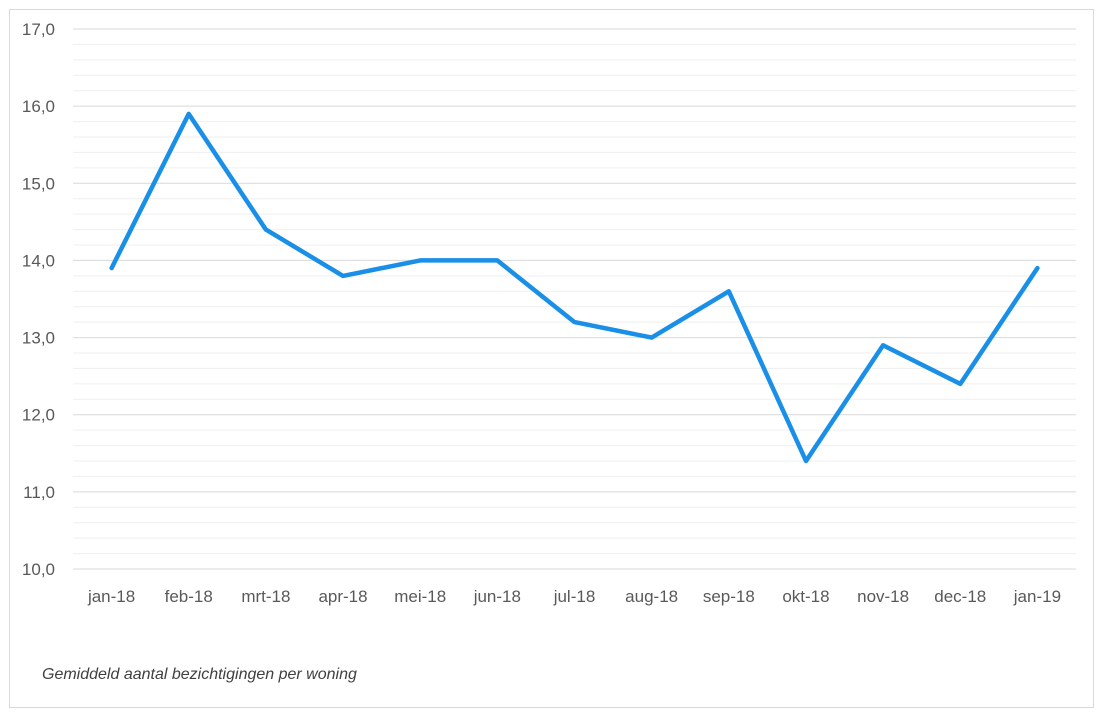 Image resolution: width=1104 pixels, height=718 pixels. Describe the element at coordinates (342, 596) in the screenshot. I see `x-tick-label: apr-18` at that location.